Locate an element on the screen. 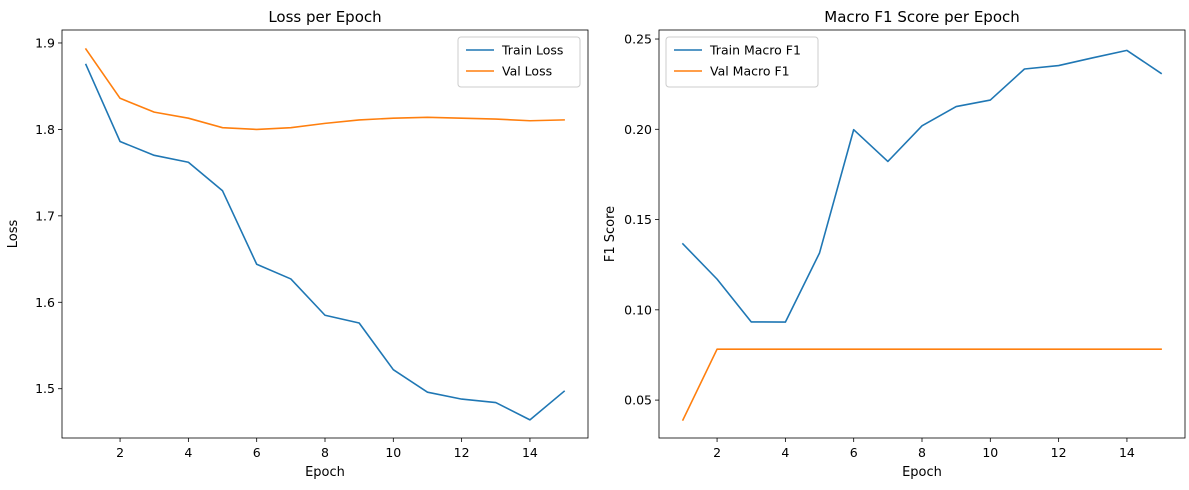 The image size is (1189, 490). legend-box is located at coordinates (742, 62).